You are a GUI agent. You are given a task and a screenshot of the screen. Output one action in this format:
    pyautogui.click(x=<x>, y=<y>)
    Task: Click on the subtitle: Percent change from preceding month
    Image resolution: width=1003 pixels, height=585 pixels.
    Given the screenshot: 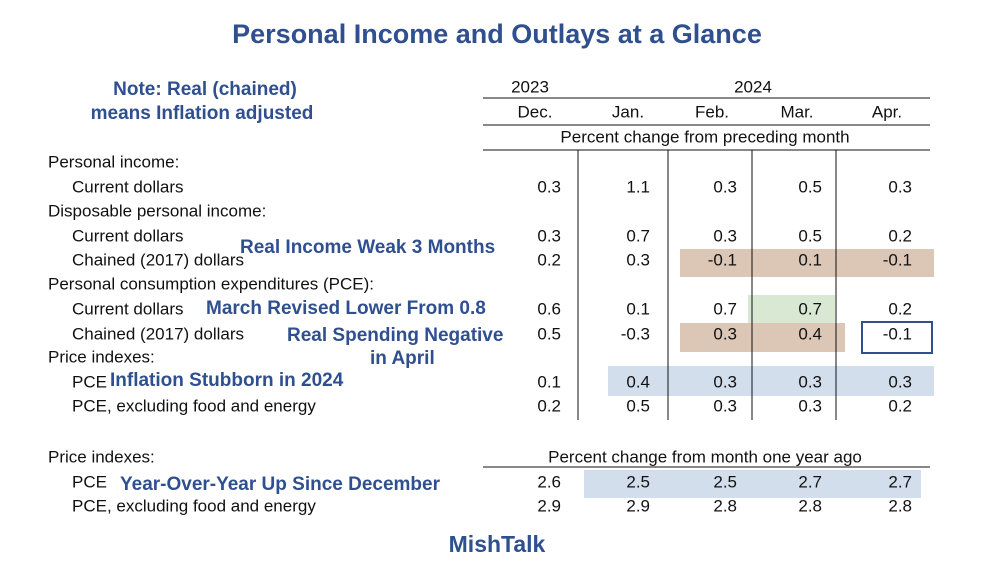 What is the action you would take?
    pyautogui.click(x=704, y=136)
    